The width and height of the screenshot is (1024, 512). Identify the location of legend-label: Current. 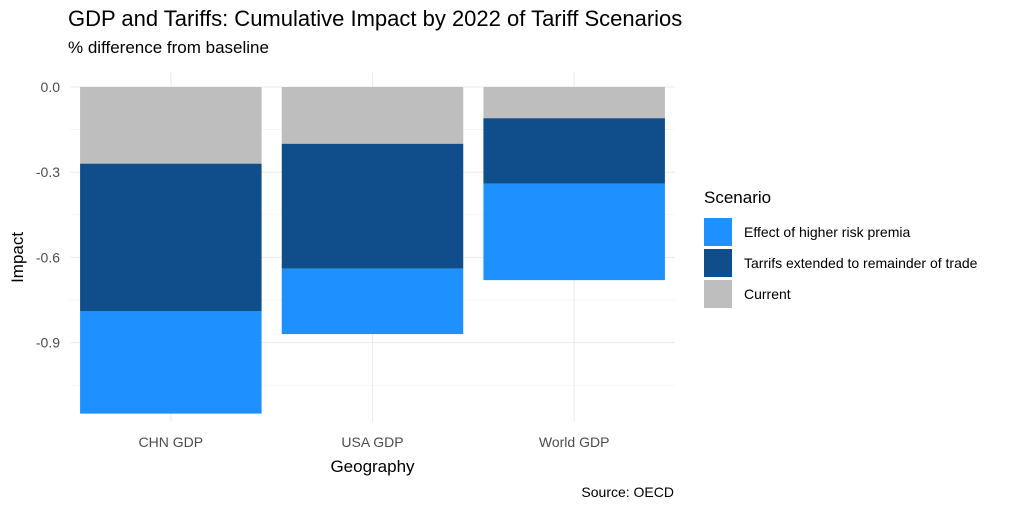
(767, 293).